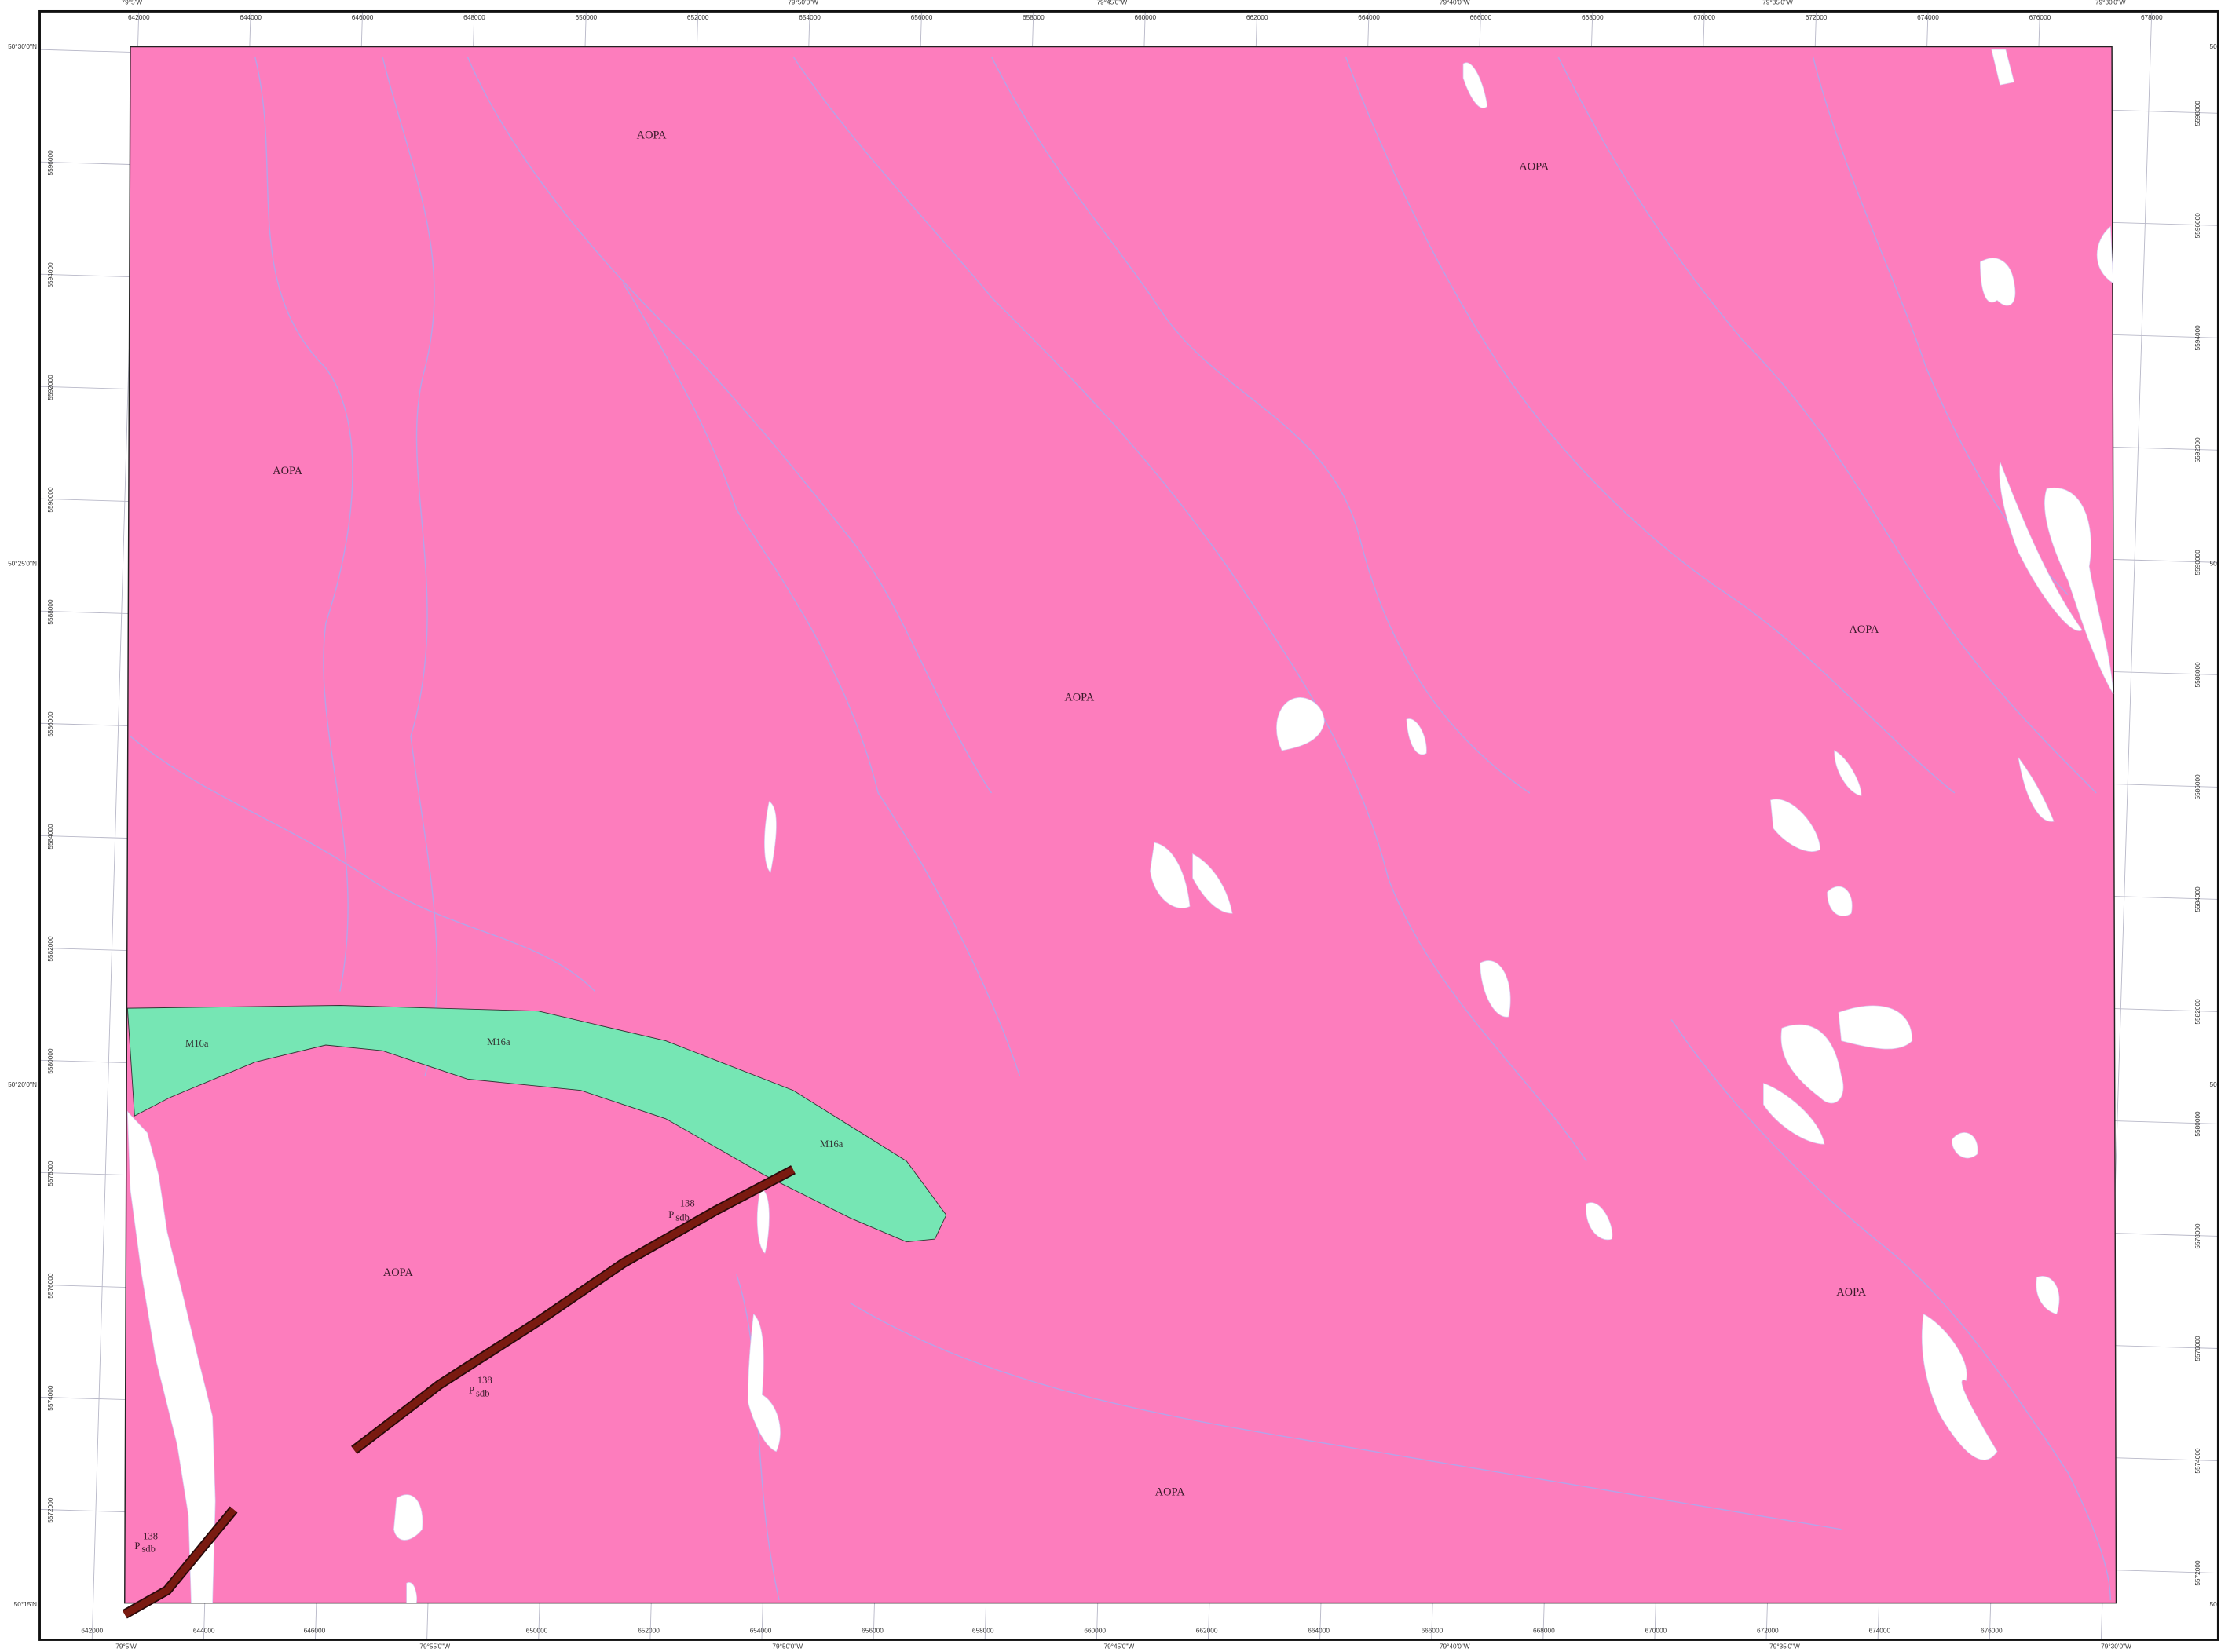 This screenshot has height=1652, width=2221. I want to click on easting-label: 654000, so click(810, 17).